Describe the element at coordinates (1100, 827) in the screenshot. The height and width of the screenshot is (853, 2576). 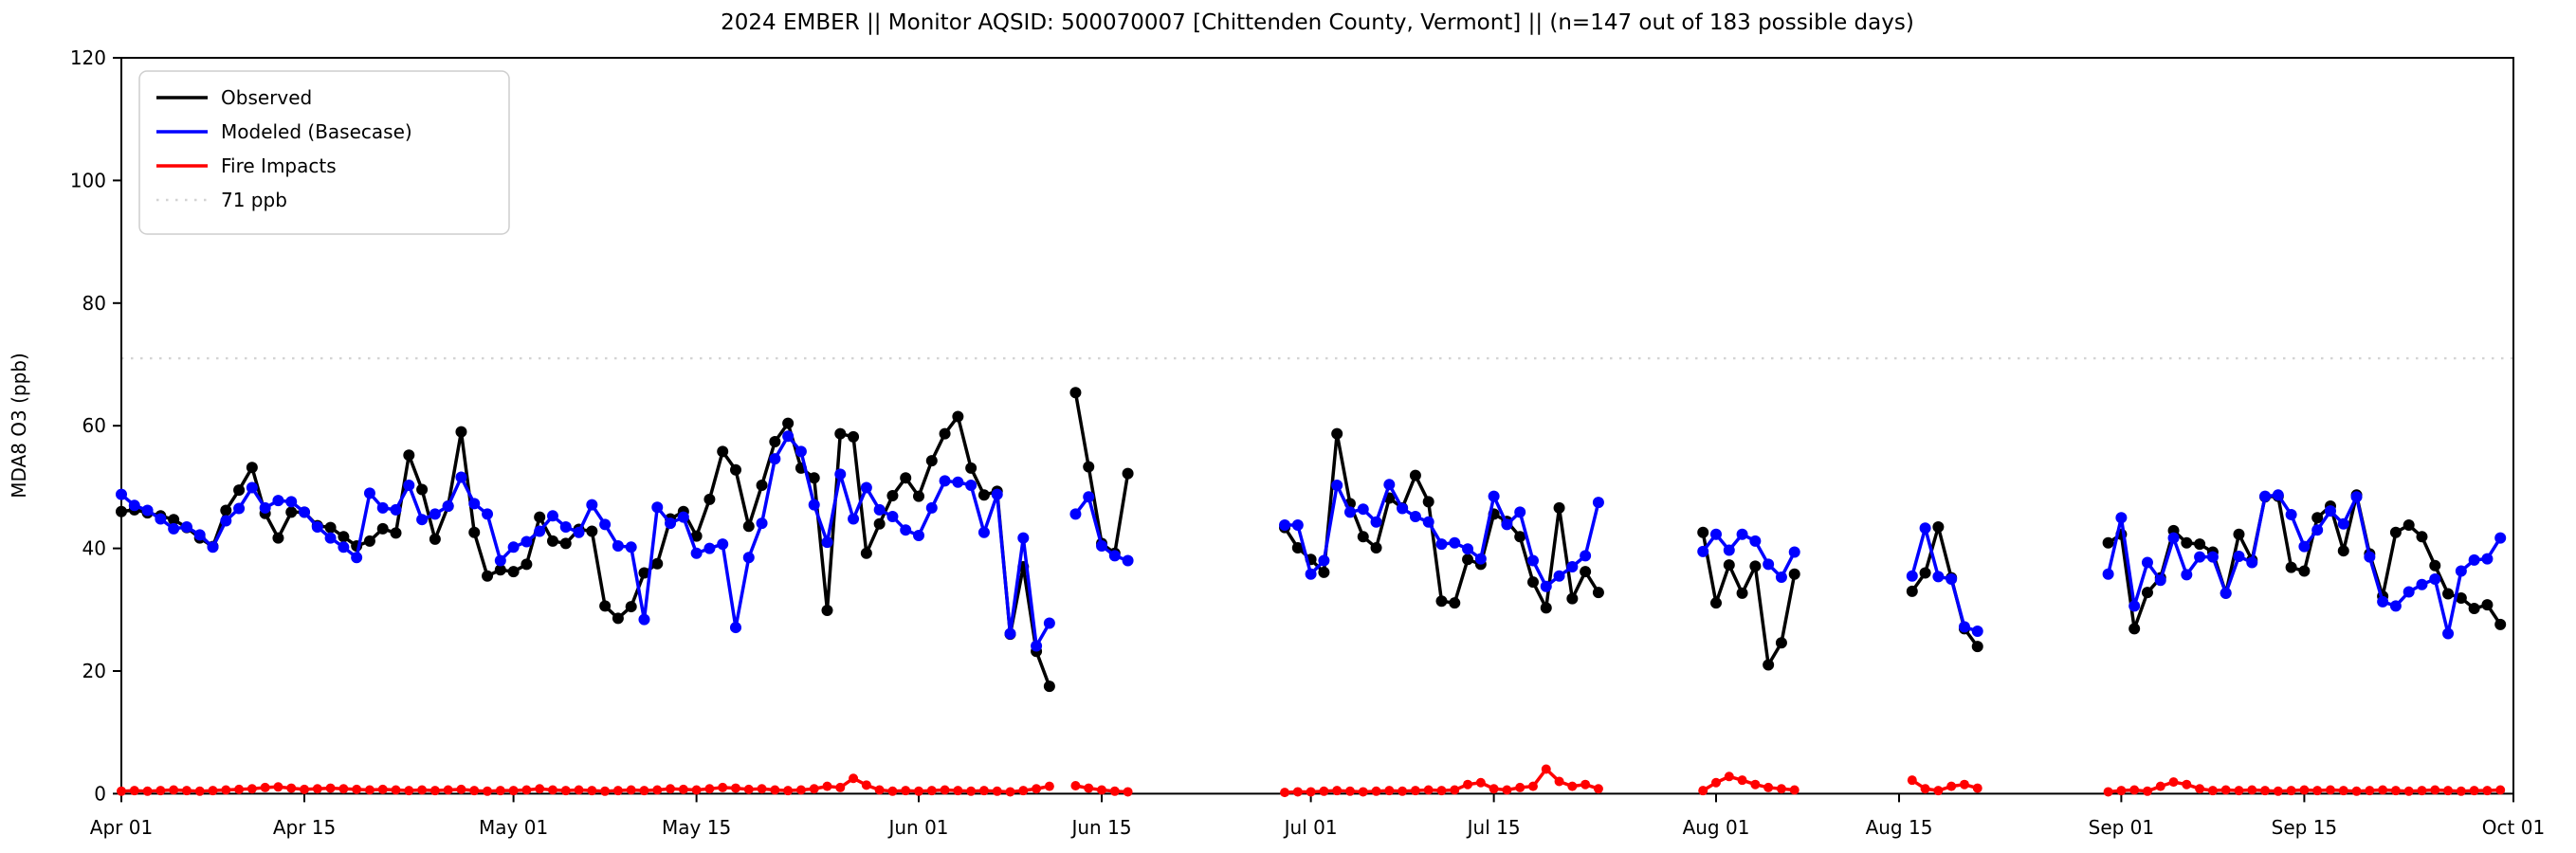
I see `x-tick-label: Jun 15` at that location.